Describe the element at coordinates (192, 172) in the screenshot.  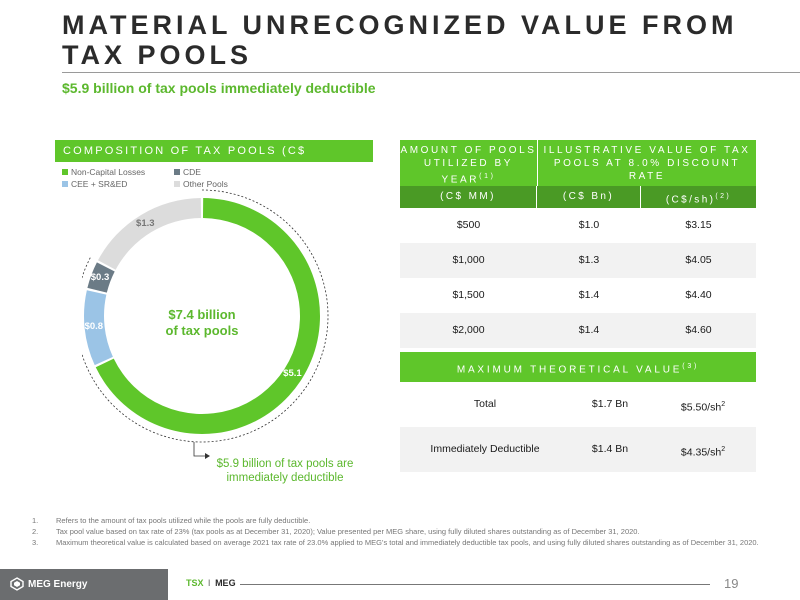
I see `legend-label: CDE` at that location.